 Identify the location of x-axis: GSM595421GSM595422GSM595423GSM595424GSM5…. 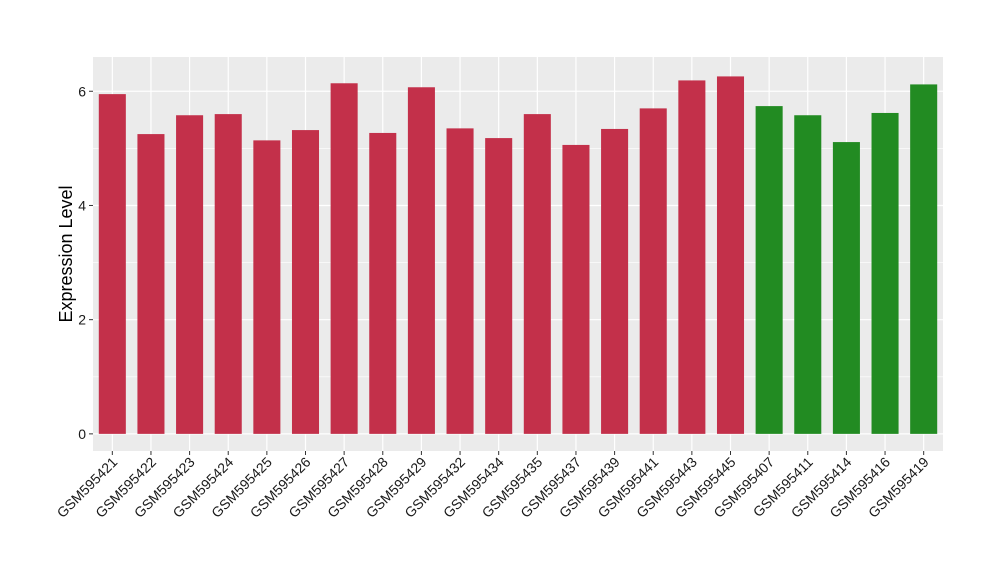
(493, 486).